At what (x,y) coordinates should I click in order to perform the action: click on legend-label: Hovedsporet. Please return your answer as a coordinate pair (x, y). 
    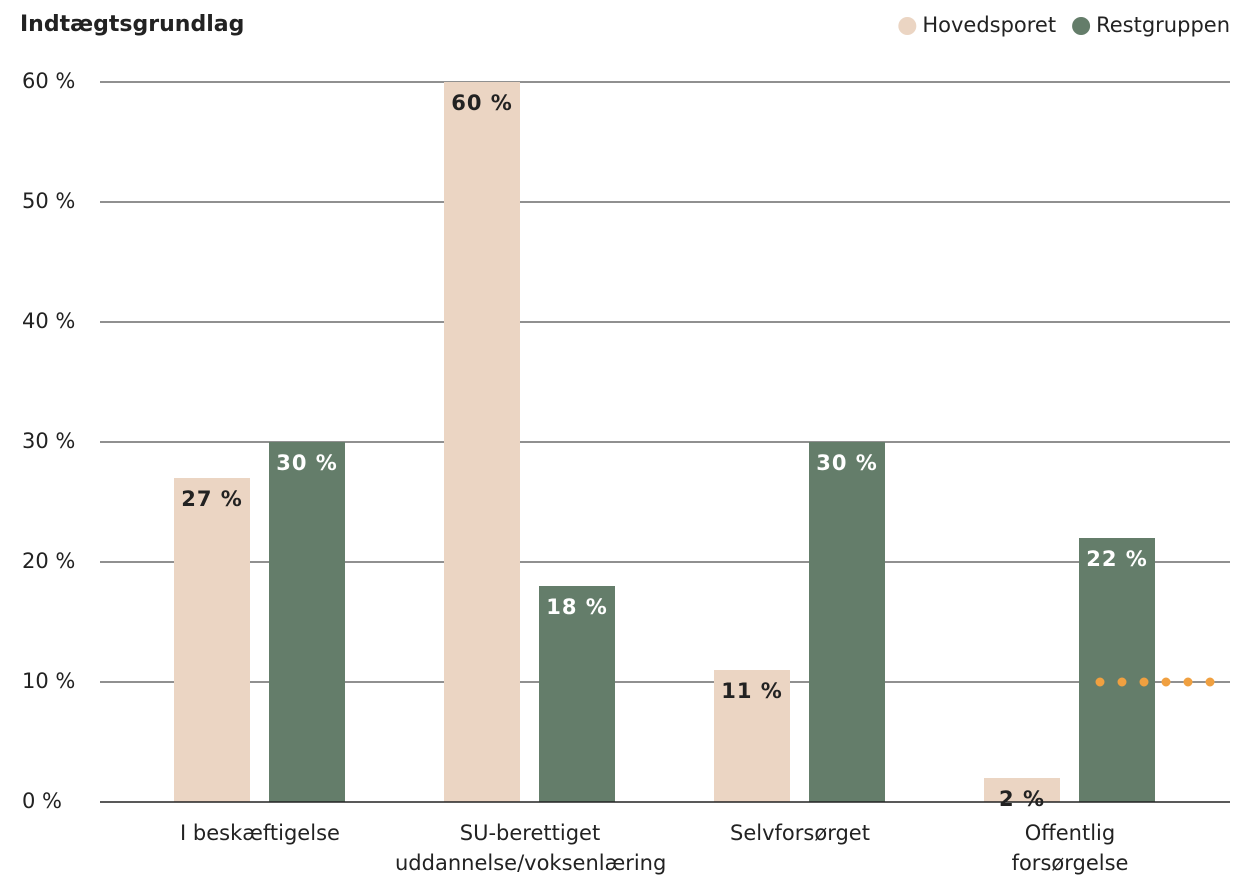
    Looking at the image, I should click on (989, 25).